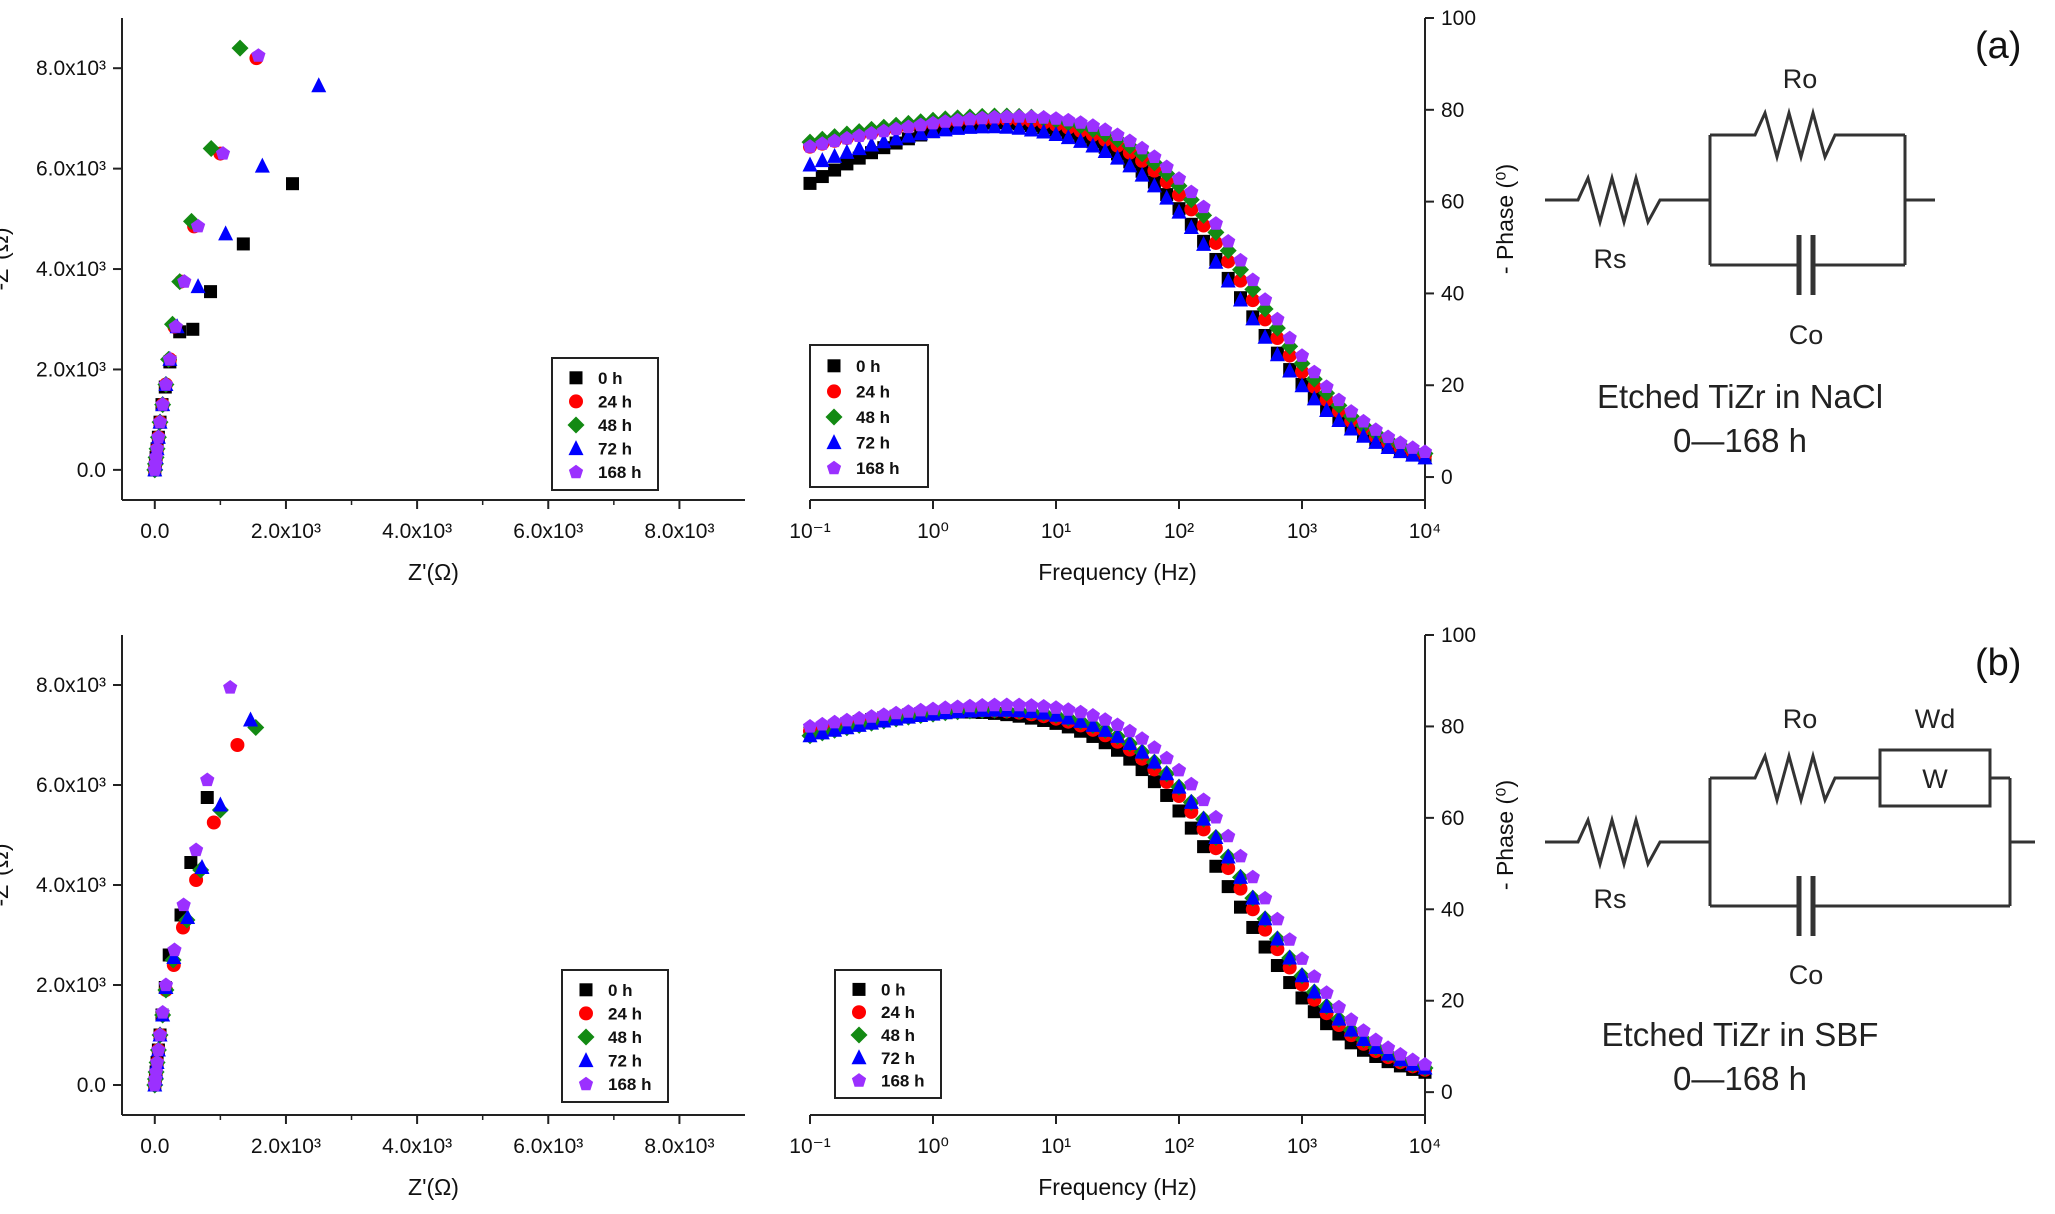  I want to click on y-tick-label: 60, so click(1452, 818).